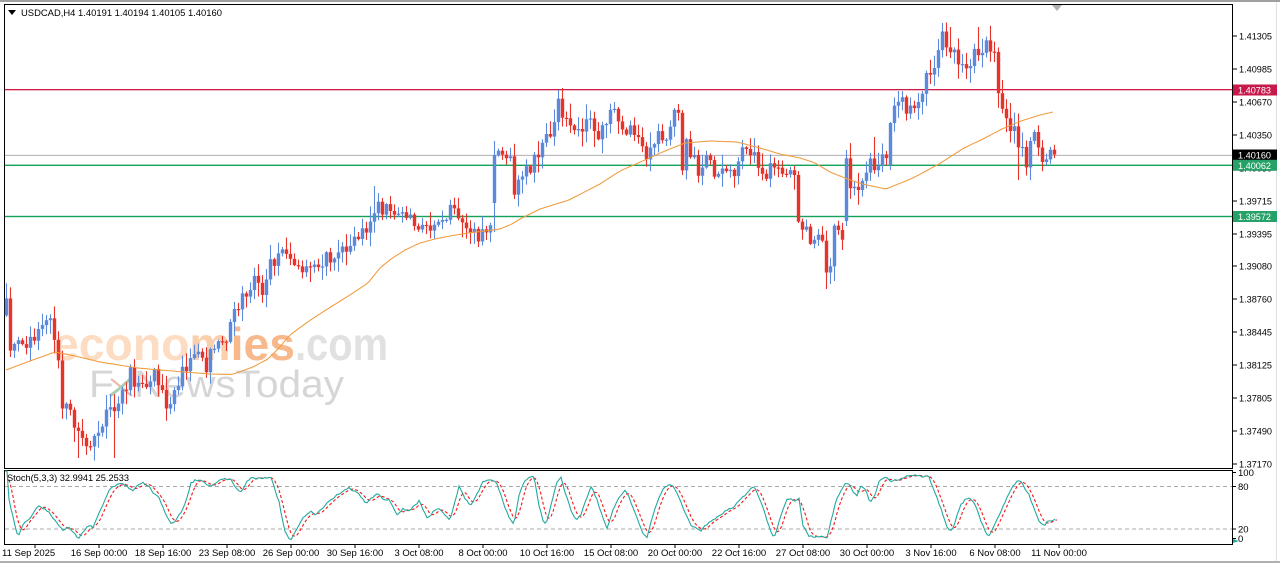  I want to click on svg-text: 1.40350, so click(1255, 136).